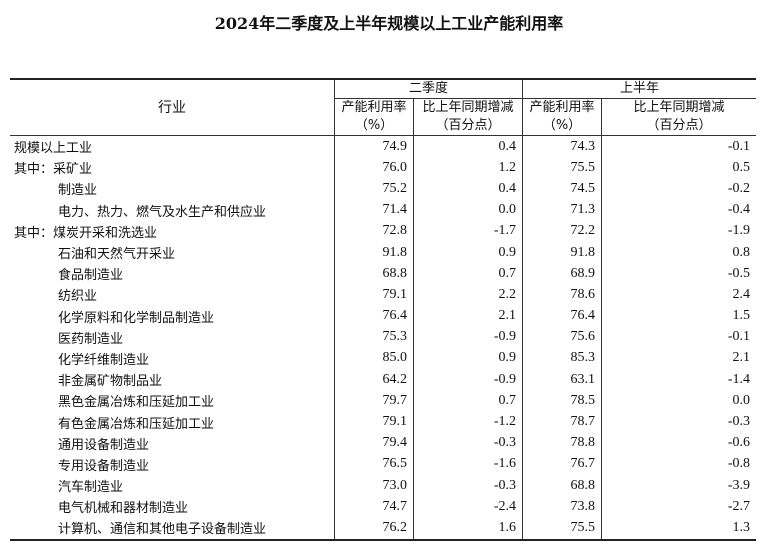 The image size is (778, 558). Describe the element at coordinates (374, 146) in the screenshot. I see `q2-rate: 74.9` at that location.